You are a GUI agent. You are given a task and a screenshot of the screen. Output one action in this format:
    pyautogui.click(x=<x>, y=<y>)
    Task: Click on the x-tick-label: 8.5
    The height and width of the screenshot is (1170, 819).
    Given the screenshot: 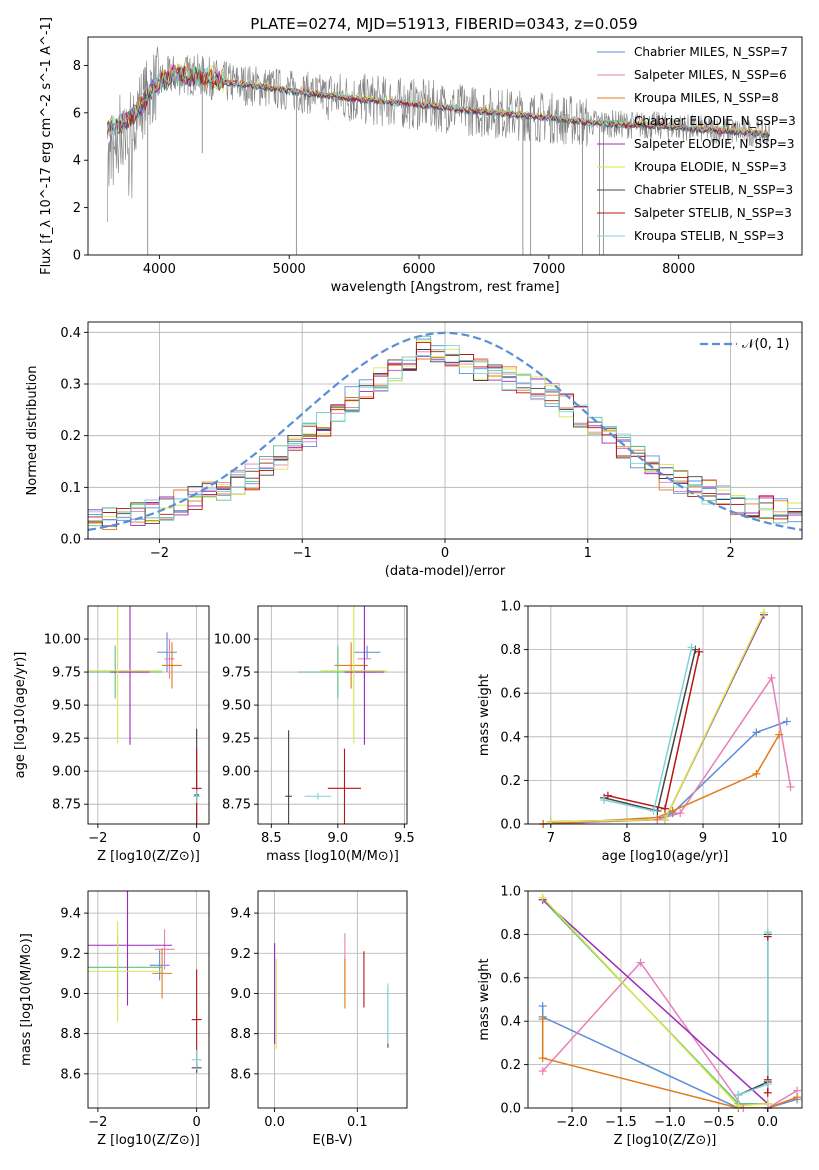 What is the action you would take?
    pyautogui.click(x=271, y=838)
    